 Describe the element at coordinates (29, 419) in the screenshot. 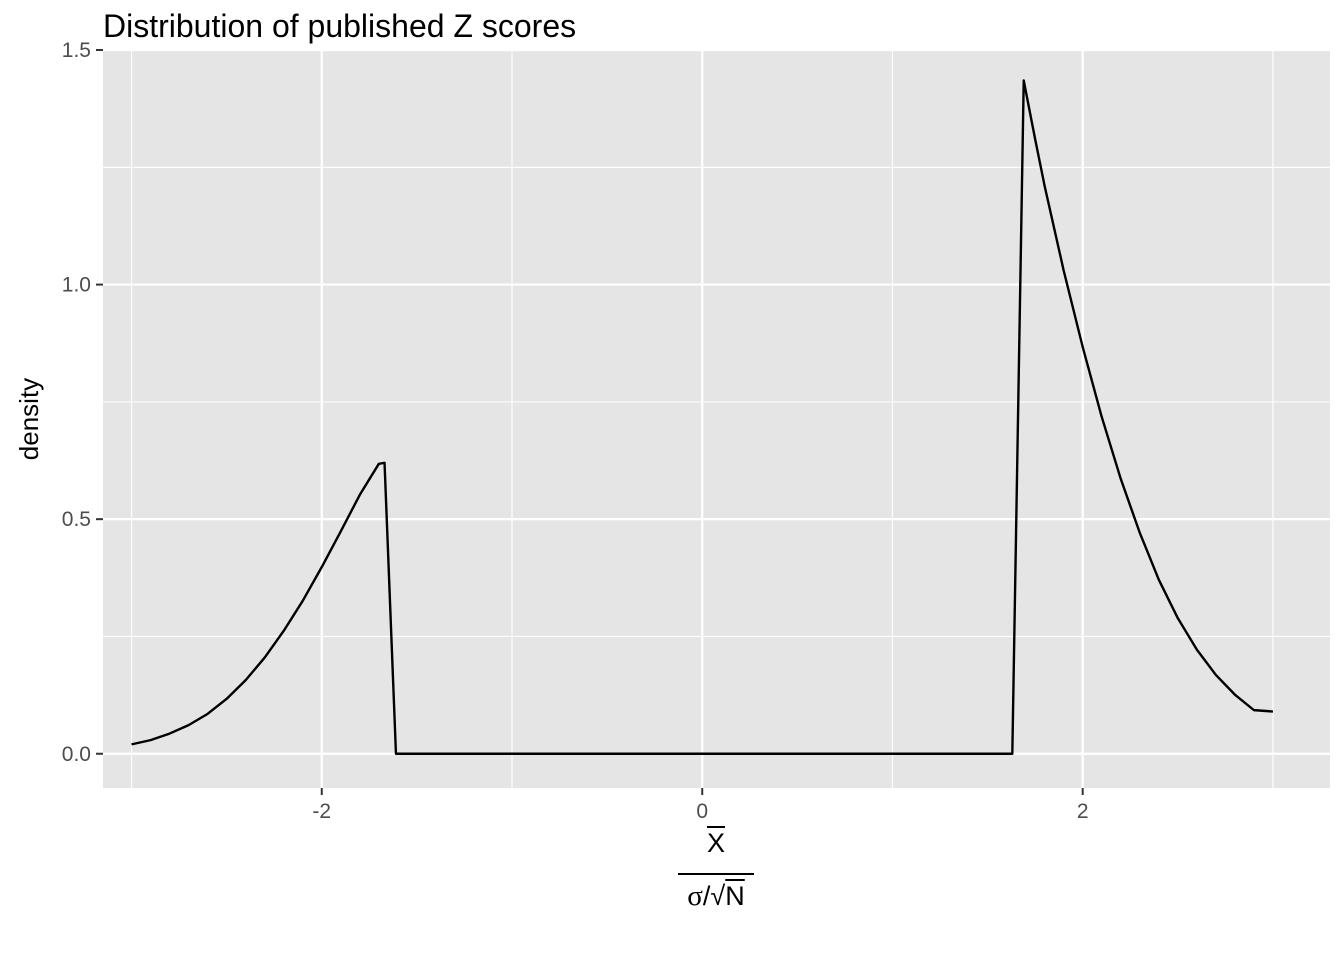

I see `y-axis-label: density` at that location.